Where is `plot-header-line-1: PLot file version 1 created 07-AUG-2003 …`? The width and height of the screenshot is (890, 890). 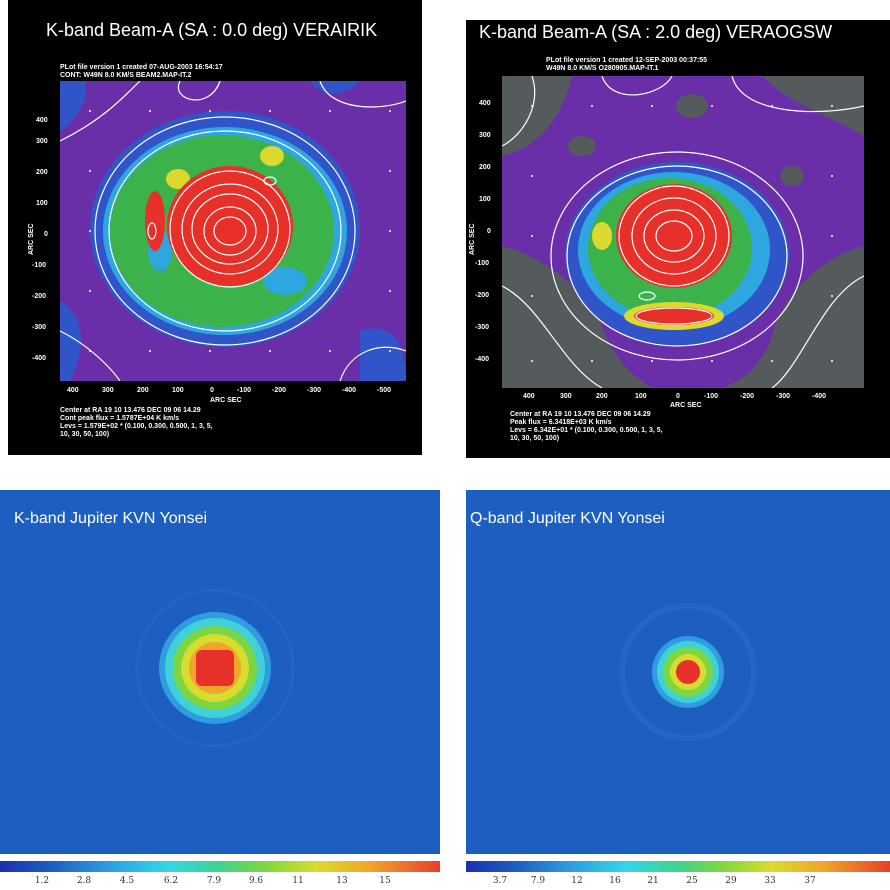
plot-header-line-1: PLot file version 1 created 07-AUG-2003 … is located at coordinates (141, 67).